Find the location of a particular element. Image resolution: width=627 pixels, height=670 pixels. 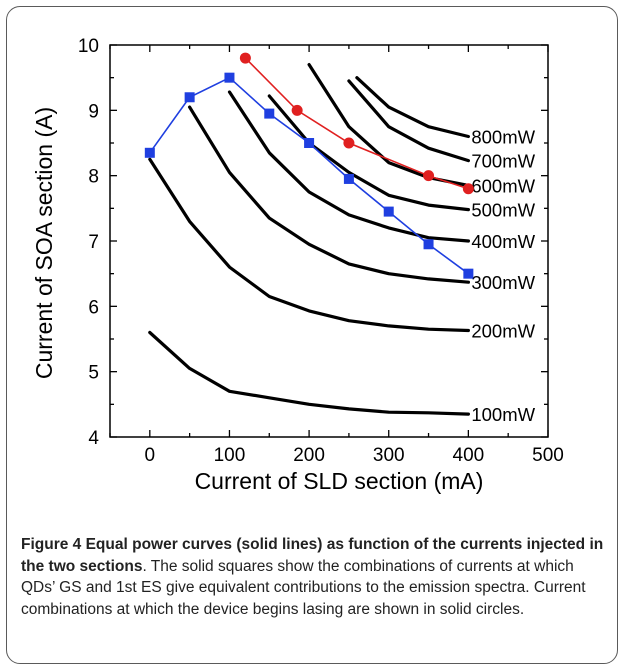

y-tick-label: 7 is located at coordinates (93, 242).